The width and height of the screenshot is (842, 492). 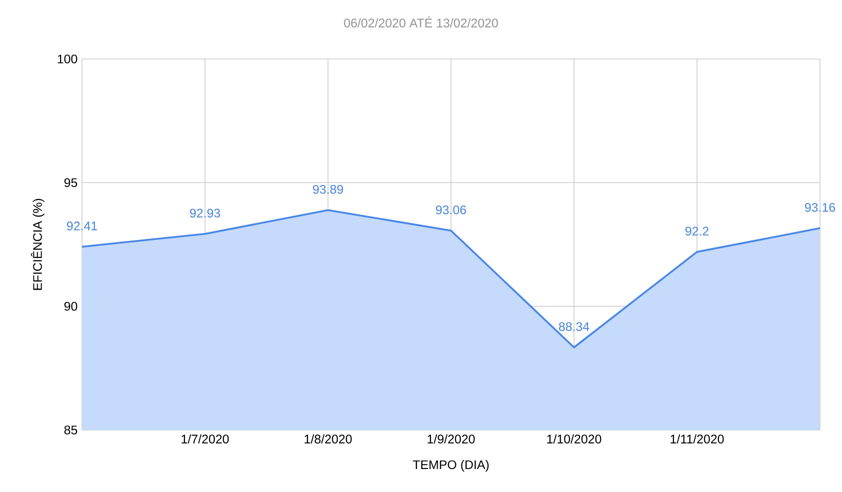 What do you see at coordinates (697, 439) in the screenshot?
I see `x-tick-label: 1/11/2020` at bounding box center [697, 439].